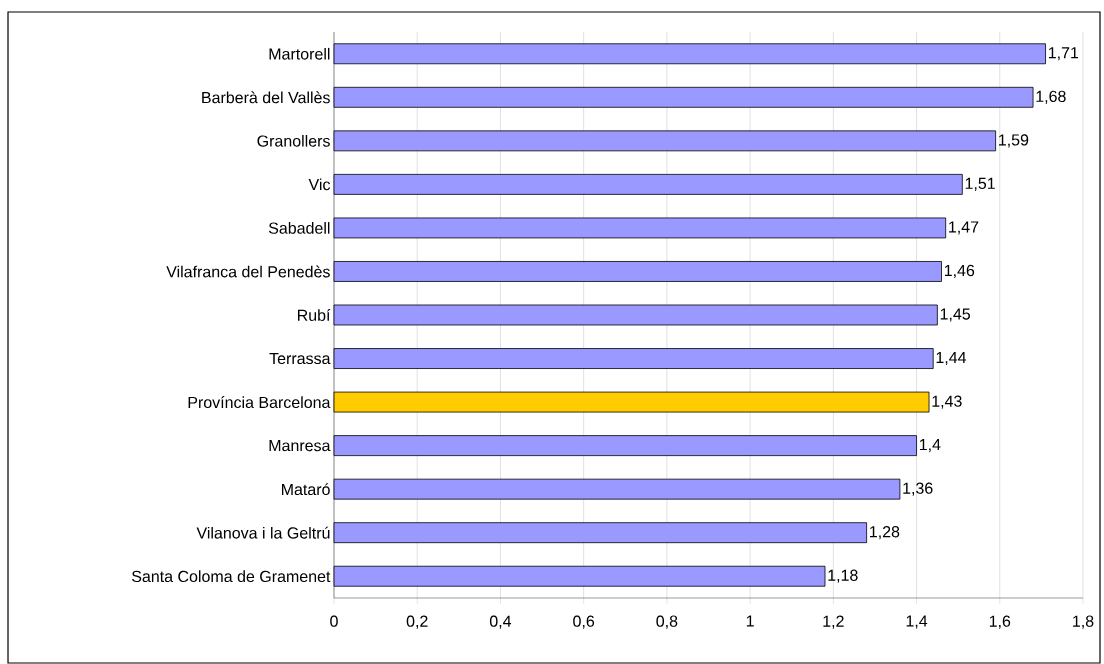 This screenshot has height=664, width=1104. Describe the element at coordinates (930, 446) in the screenshot. I see `data-label: 1,4` at that location.